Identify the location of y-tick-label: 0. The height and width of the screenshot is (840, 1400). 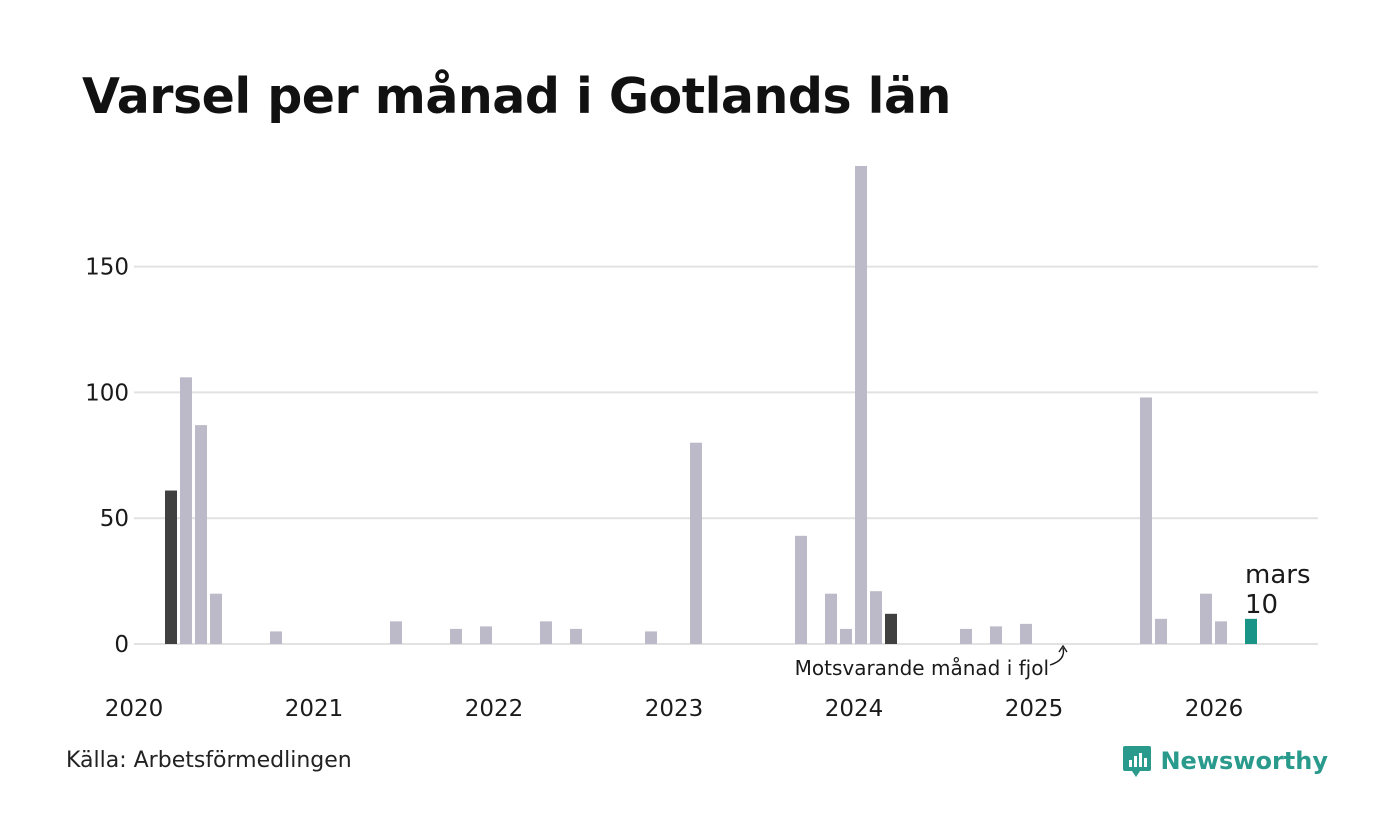
(121, 645).